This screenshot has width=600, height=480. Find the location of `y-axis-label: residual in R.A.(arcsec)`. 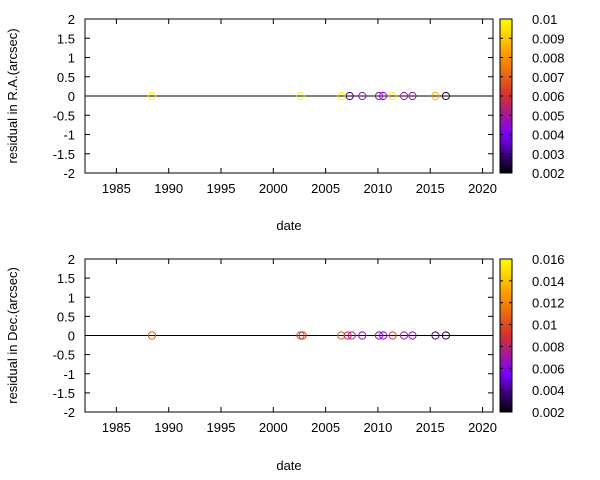

y-axis-label: residual in R.A.(arcsec) is located at coordinates (12, 95).